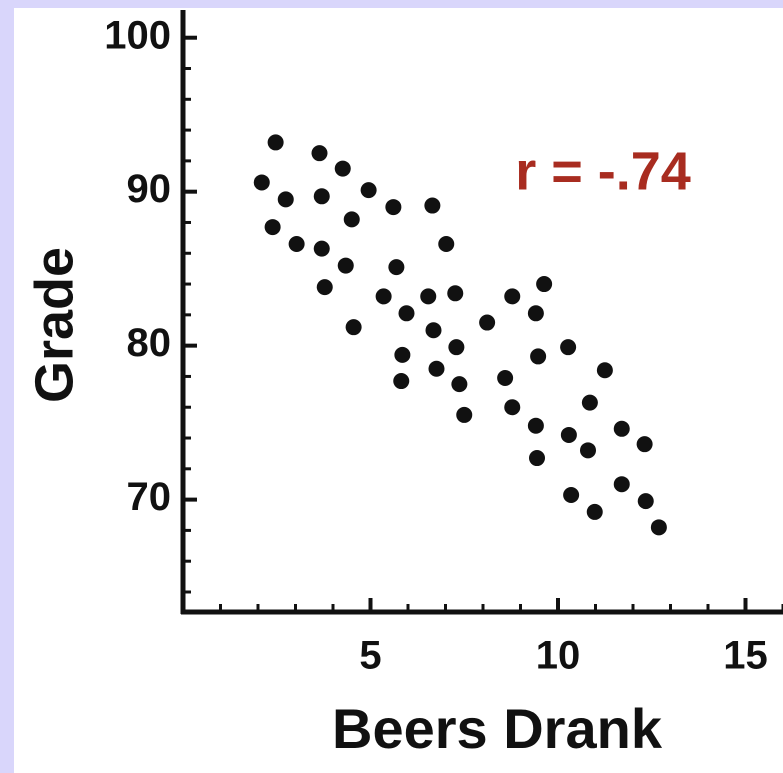 This screenshot has height=773, width=783. What do you see at coordinates (149, 497) in the screenshot?
I see `y-tick-label: 70` at bounding box center [149, 497].